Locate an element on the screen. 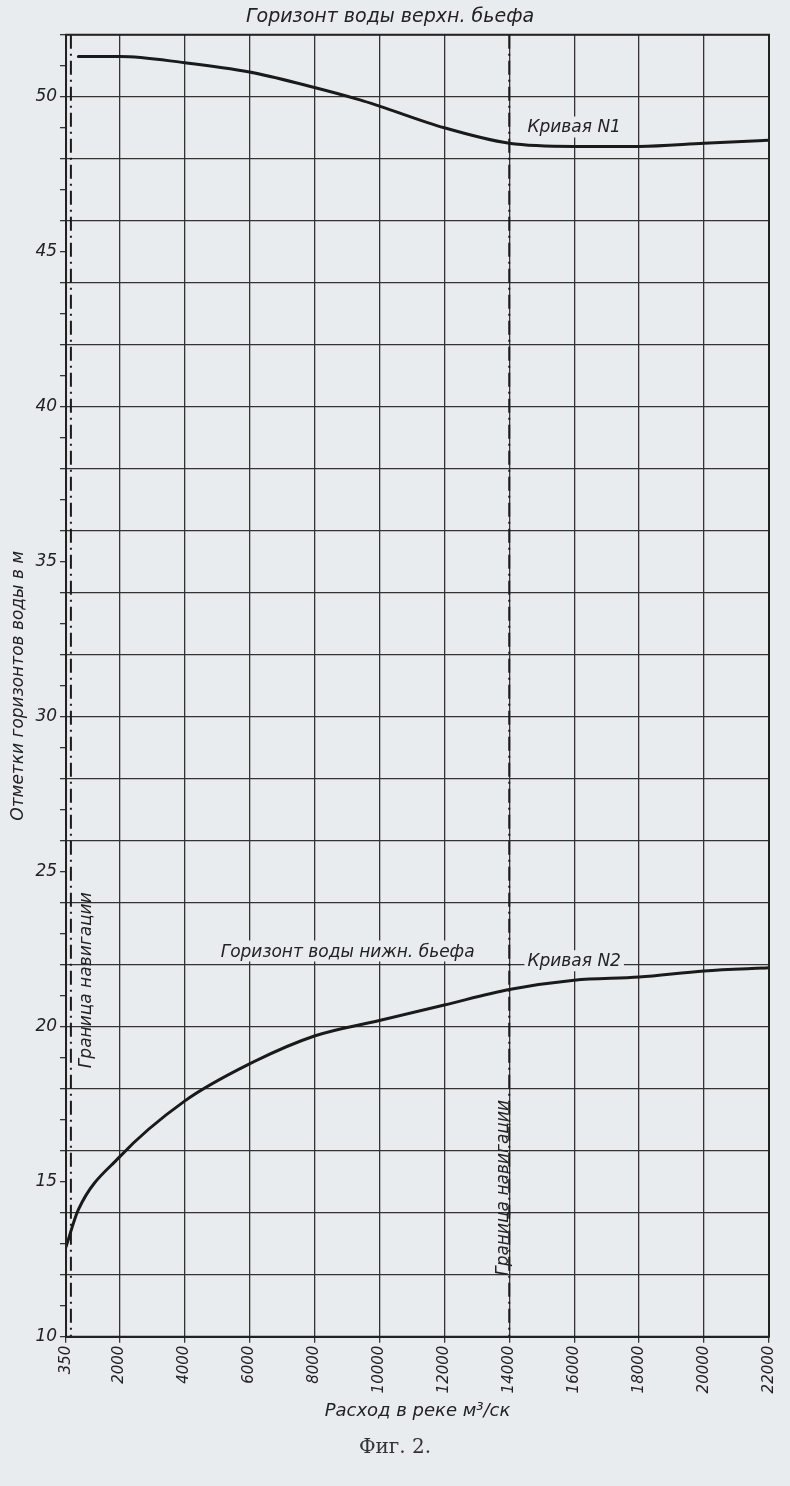  x-tick-label: 350 is located at coordinates (64, 1360).